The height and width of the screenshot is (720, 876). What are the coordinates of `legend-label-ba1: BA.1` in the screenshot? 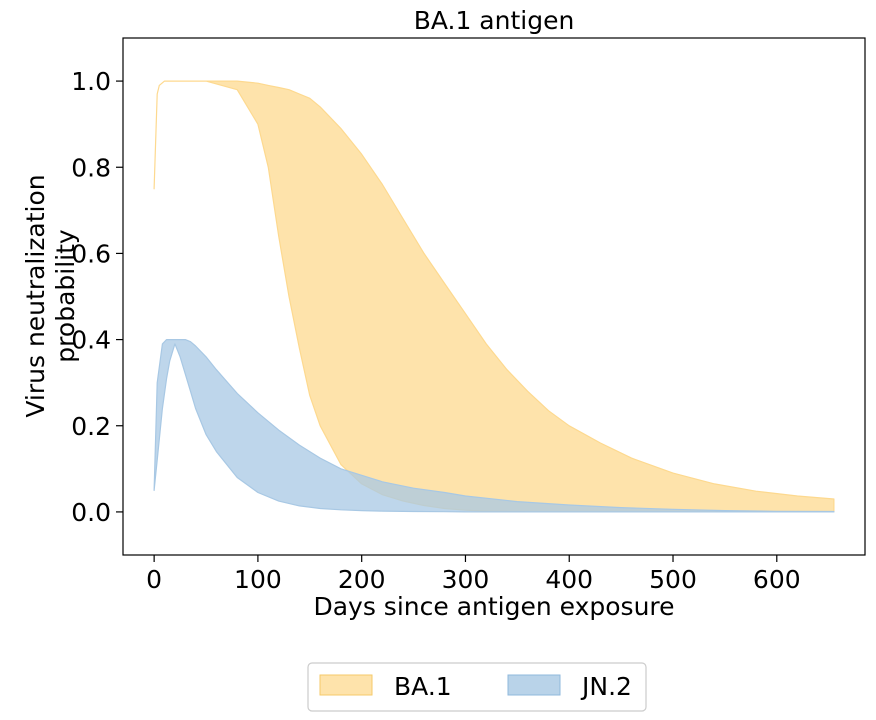 It's located at (423, 686).